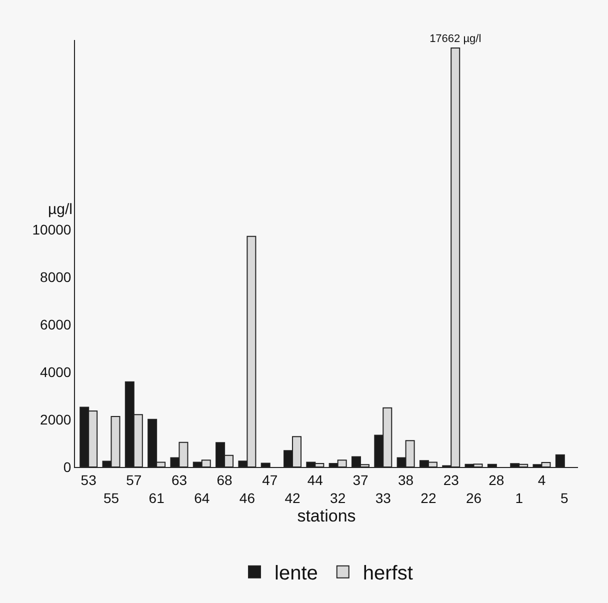 The height and width of the screenshot is (603, 608). Describe the element at coordinates (542, 480) in the screenshot. I see `x-tick-label: 4` at that location.